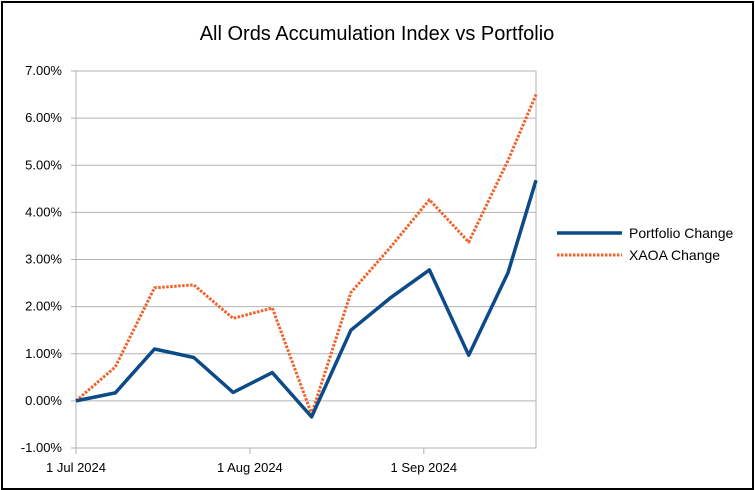  Describe the element at coordinates (43, 117) in the screenshot. I see `y-tick-label: 6.00%` at that location.